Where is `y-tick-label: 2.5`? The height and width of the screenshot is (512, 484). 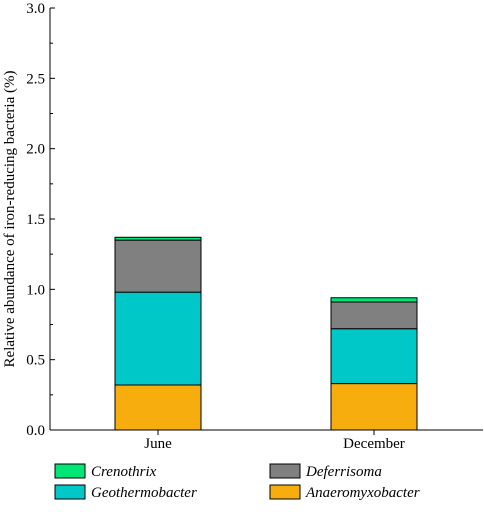
y-tick-label: 2.5 is located at coordinates (35, 79).